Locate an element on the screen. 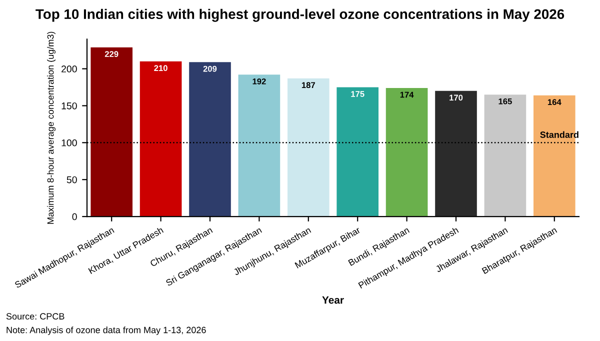 The width and height of the screenshot is (600, 341). y-tick-label: 150 is located at coordinates (69, 106).